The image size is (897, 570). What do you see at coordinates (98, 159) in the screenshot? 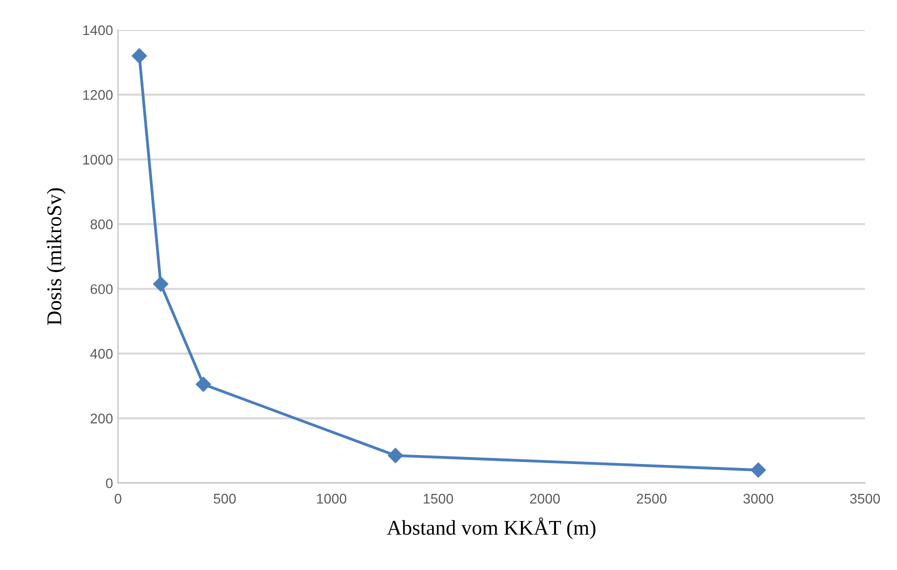
I see `y-tick-label: 1000` at bounding box center [98, 159].